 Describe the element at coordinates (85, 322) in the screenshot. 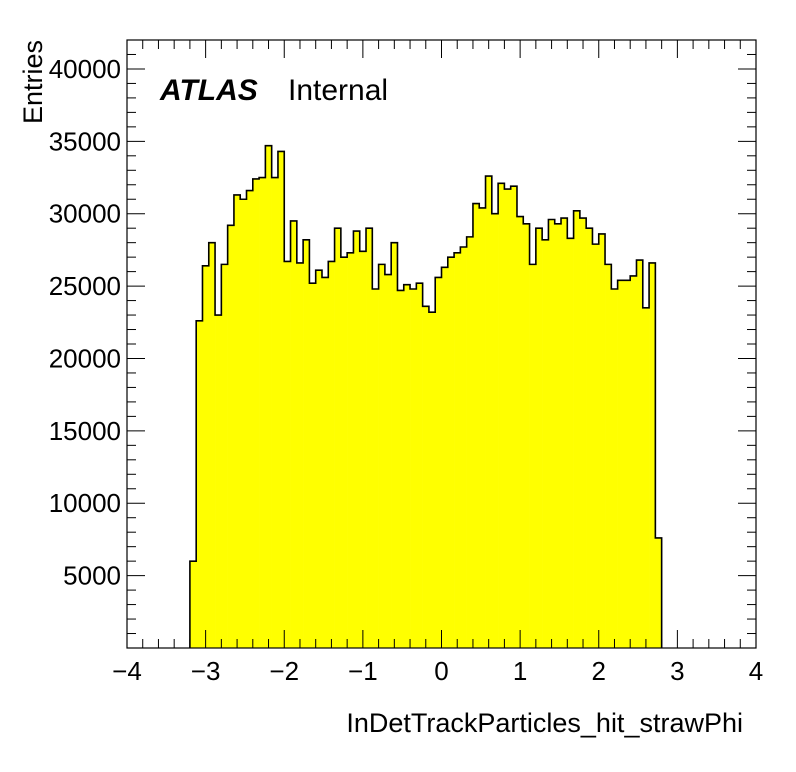

I see `y-tick-labels: 5000 10000 15000 20000 25000 30000 35000 40000` at that location.